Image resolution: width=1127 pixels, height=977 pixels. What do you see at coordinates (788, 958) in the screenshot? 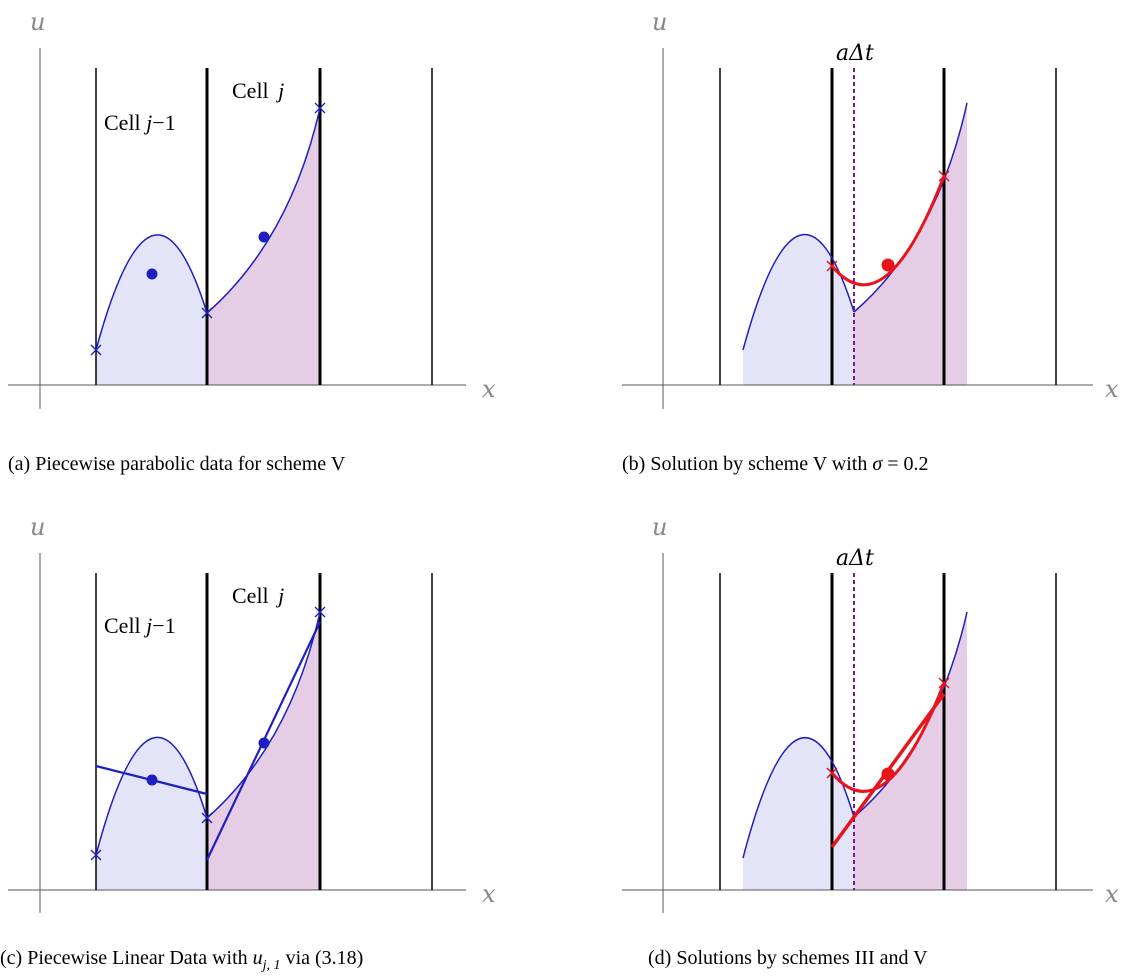
I see `caption: (d) Solutions by schemes III and V` at bounding box center [788, 958].